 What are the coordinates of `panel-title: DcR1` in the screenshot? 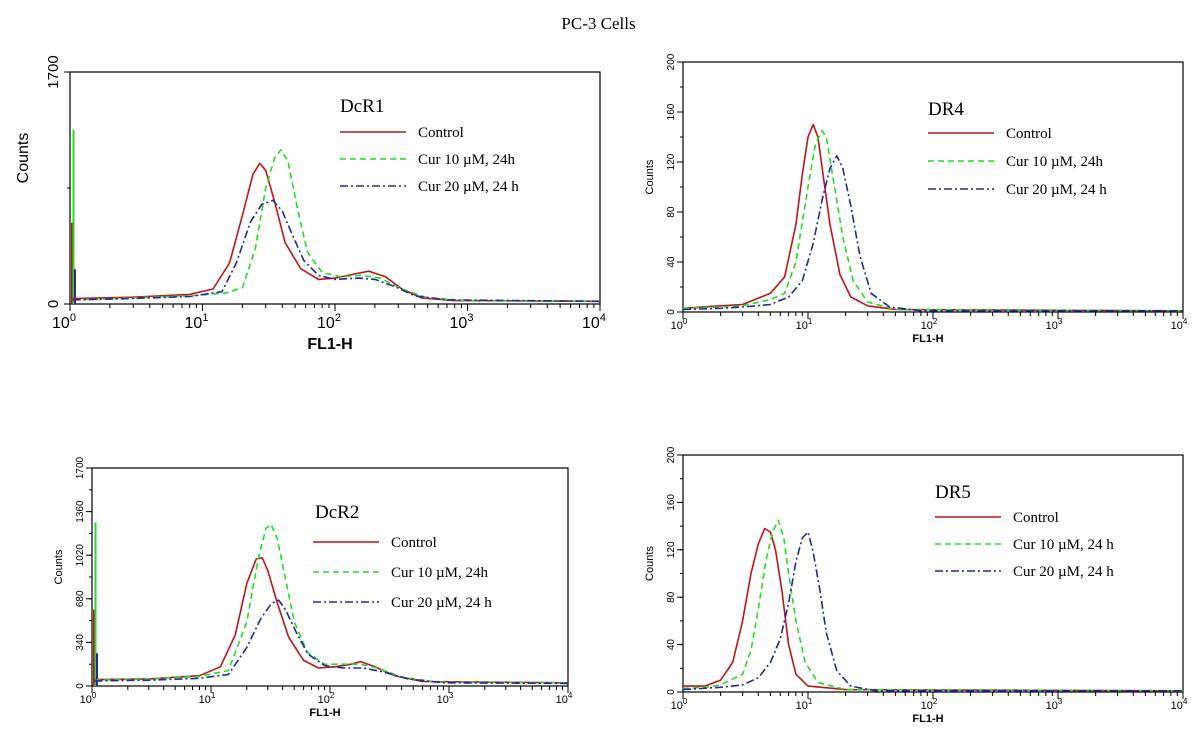 It's located at (362, 106).